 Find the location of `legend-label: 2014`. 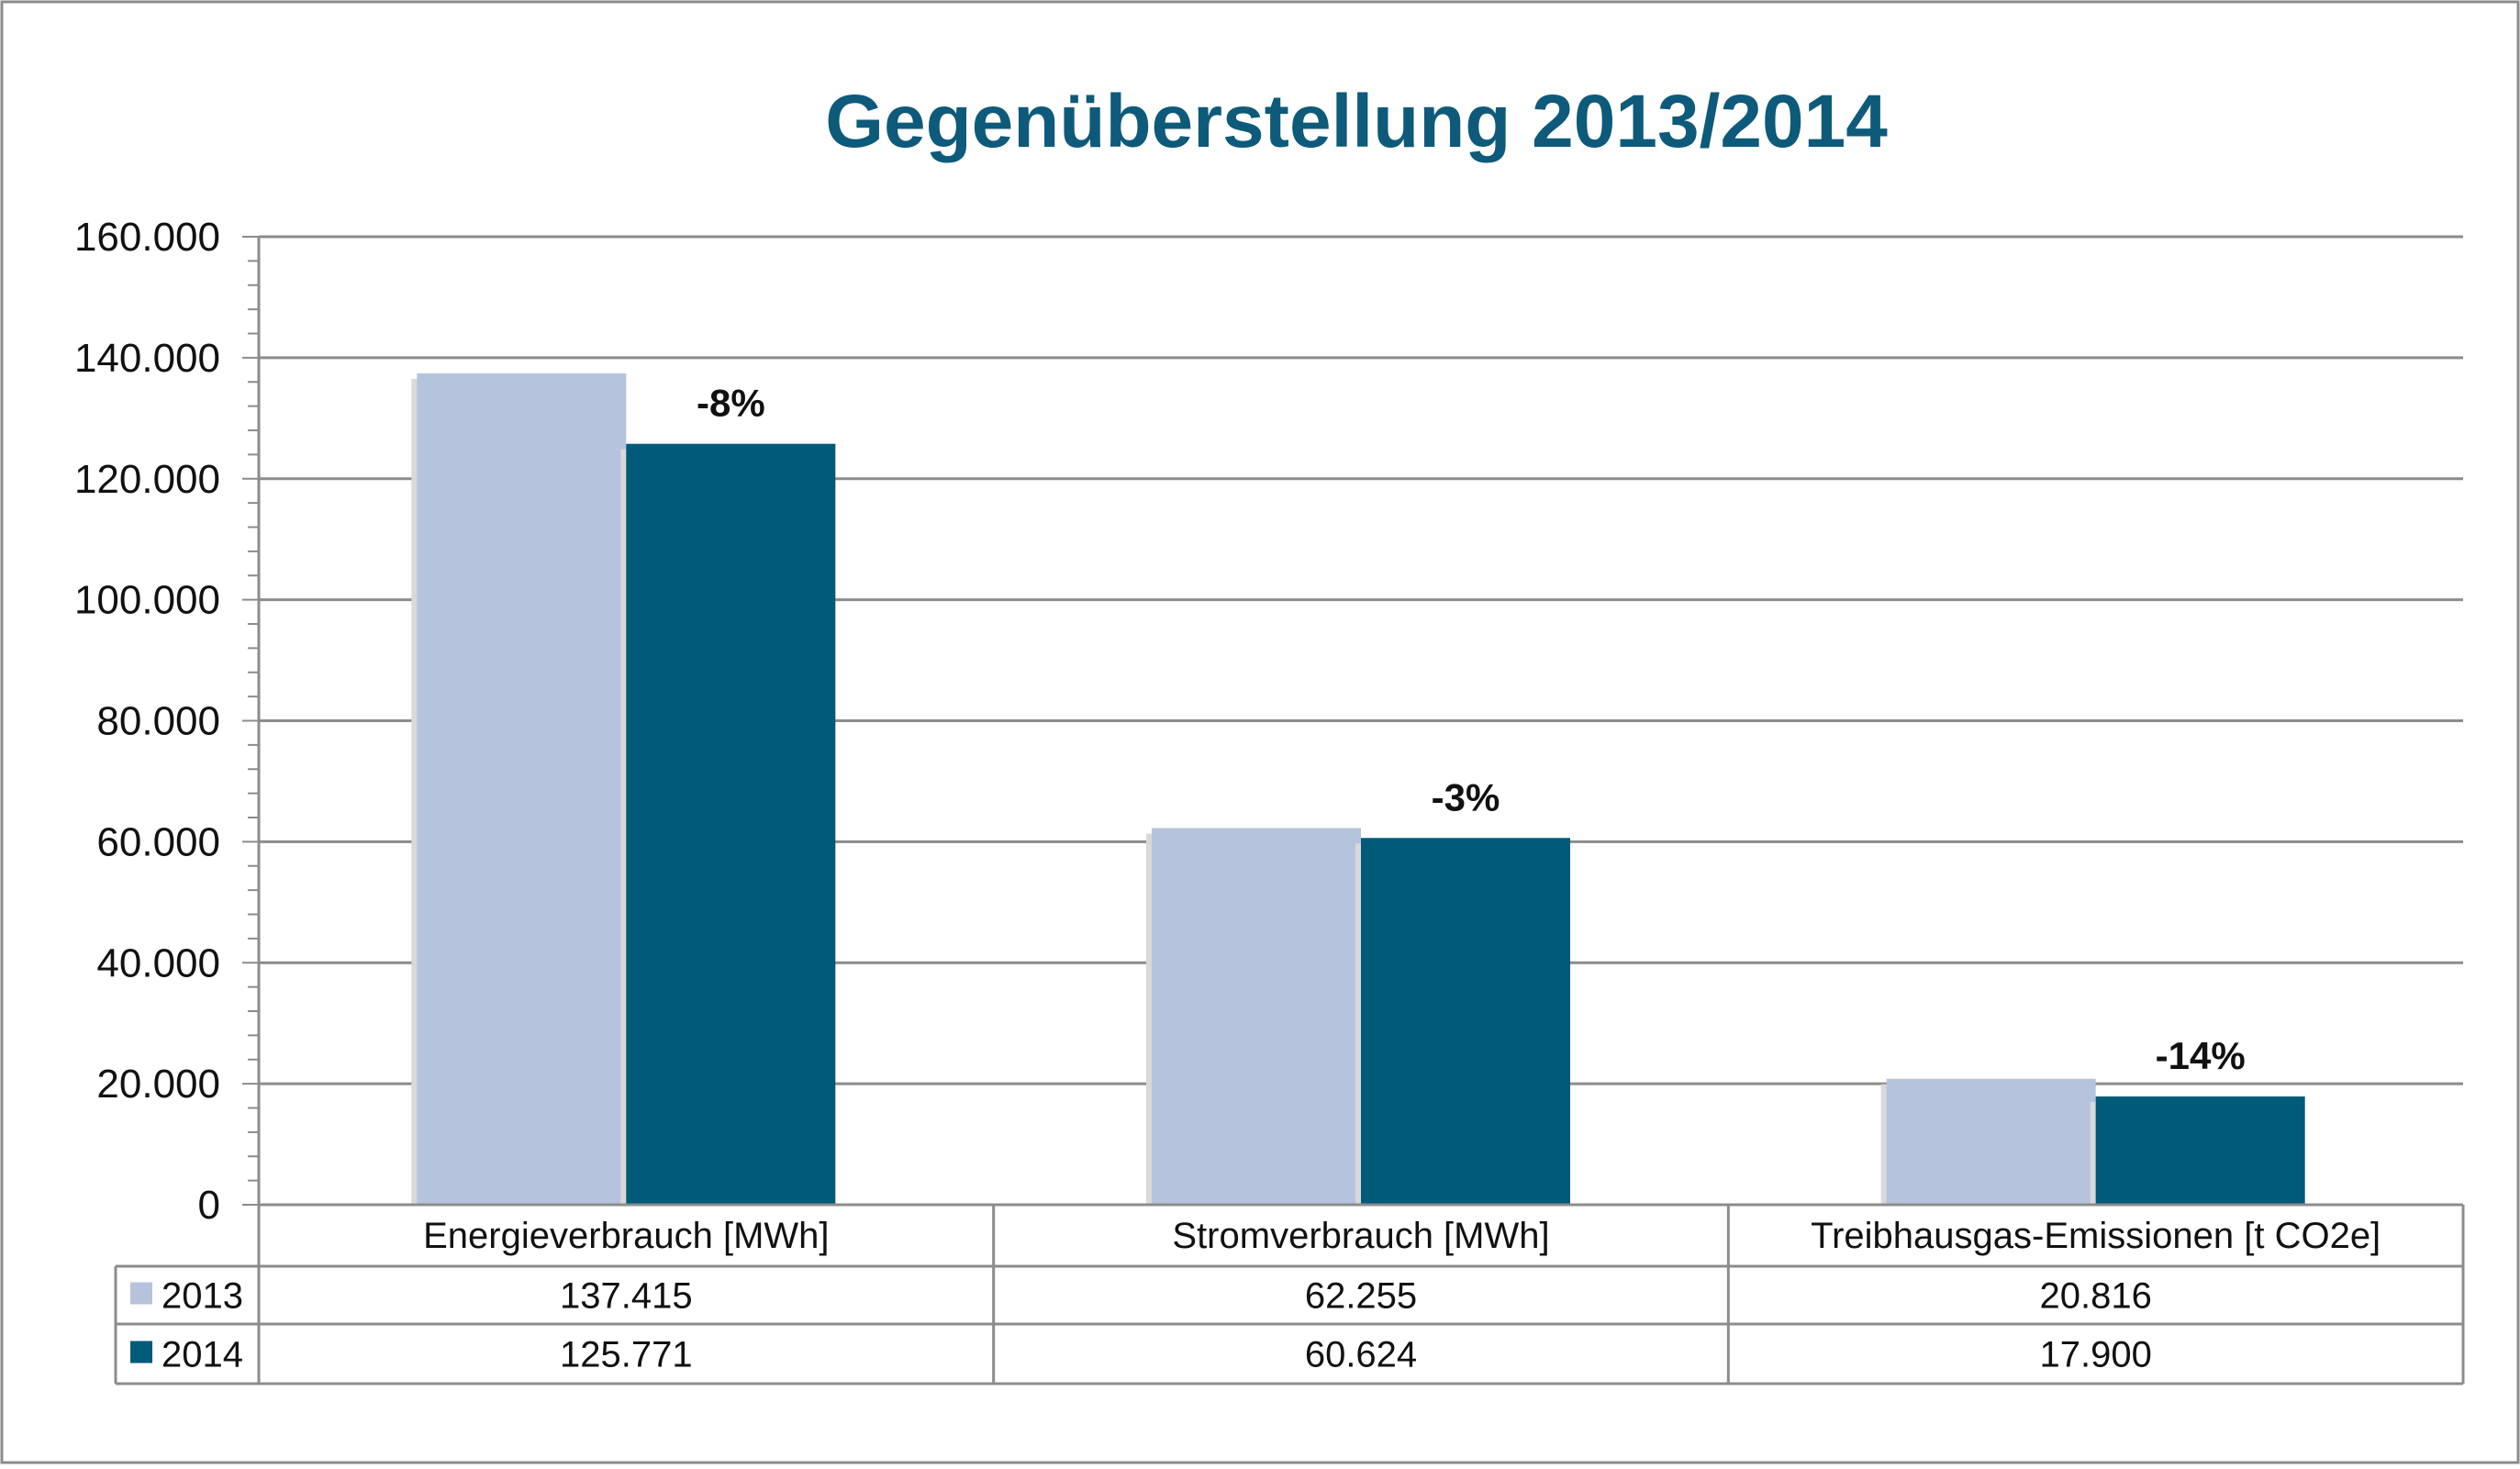

legend-label: 2014 is located at coordinates (202, 1355).